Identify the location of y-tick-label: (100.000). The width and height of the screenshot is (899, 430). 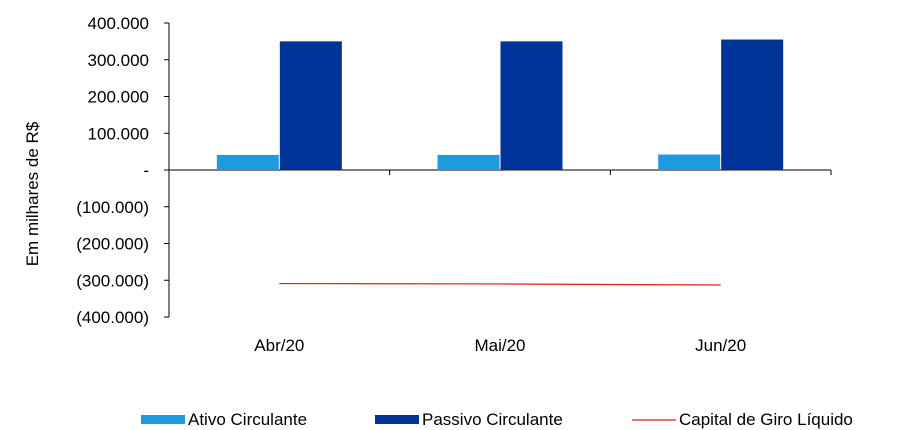
(112, 207).